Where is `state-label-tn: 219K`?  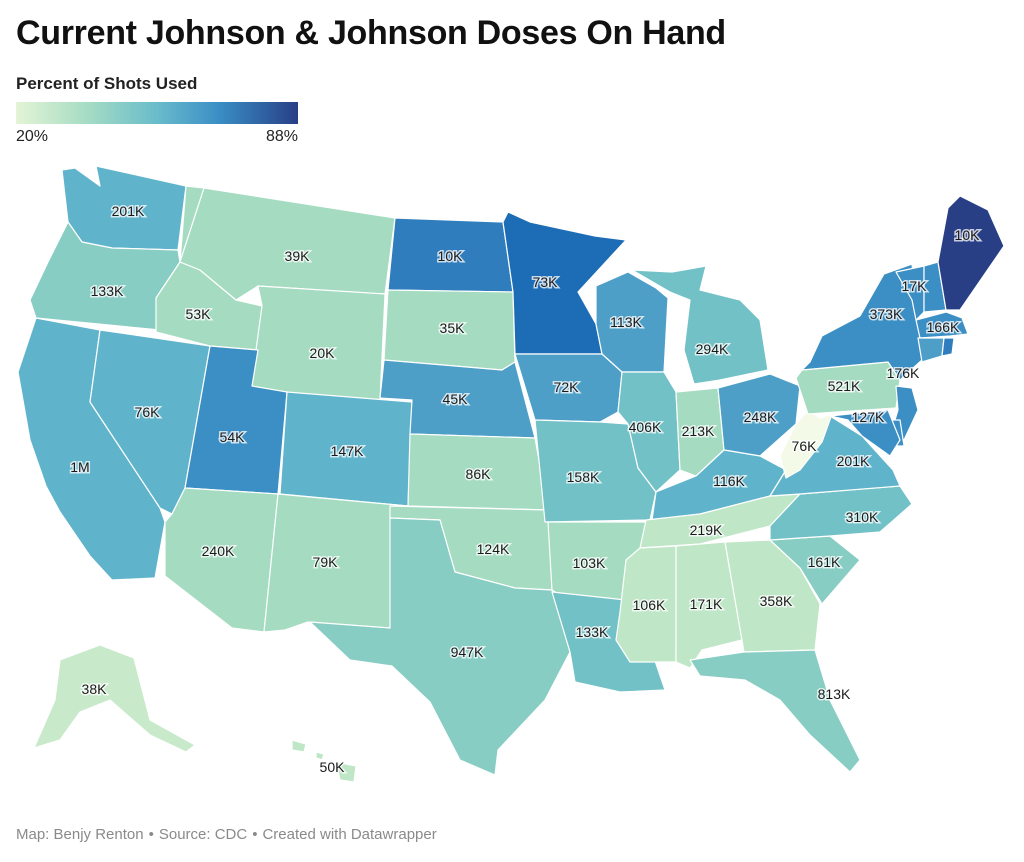
state-label-tn: 219K is located at coordinates (706, 530).